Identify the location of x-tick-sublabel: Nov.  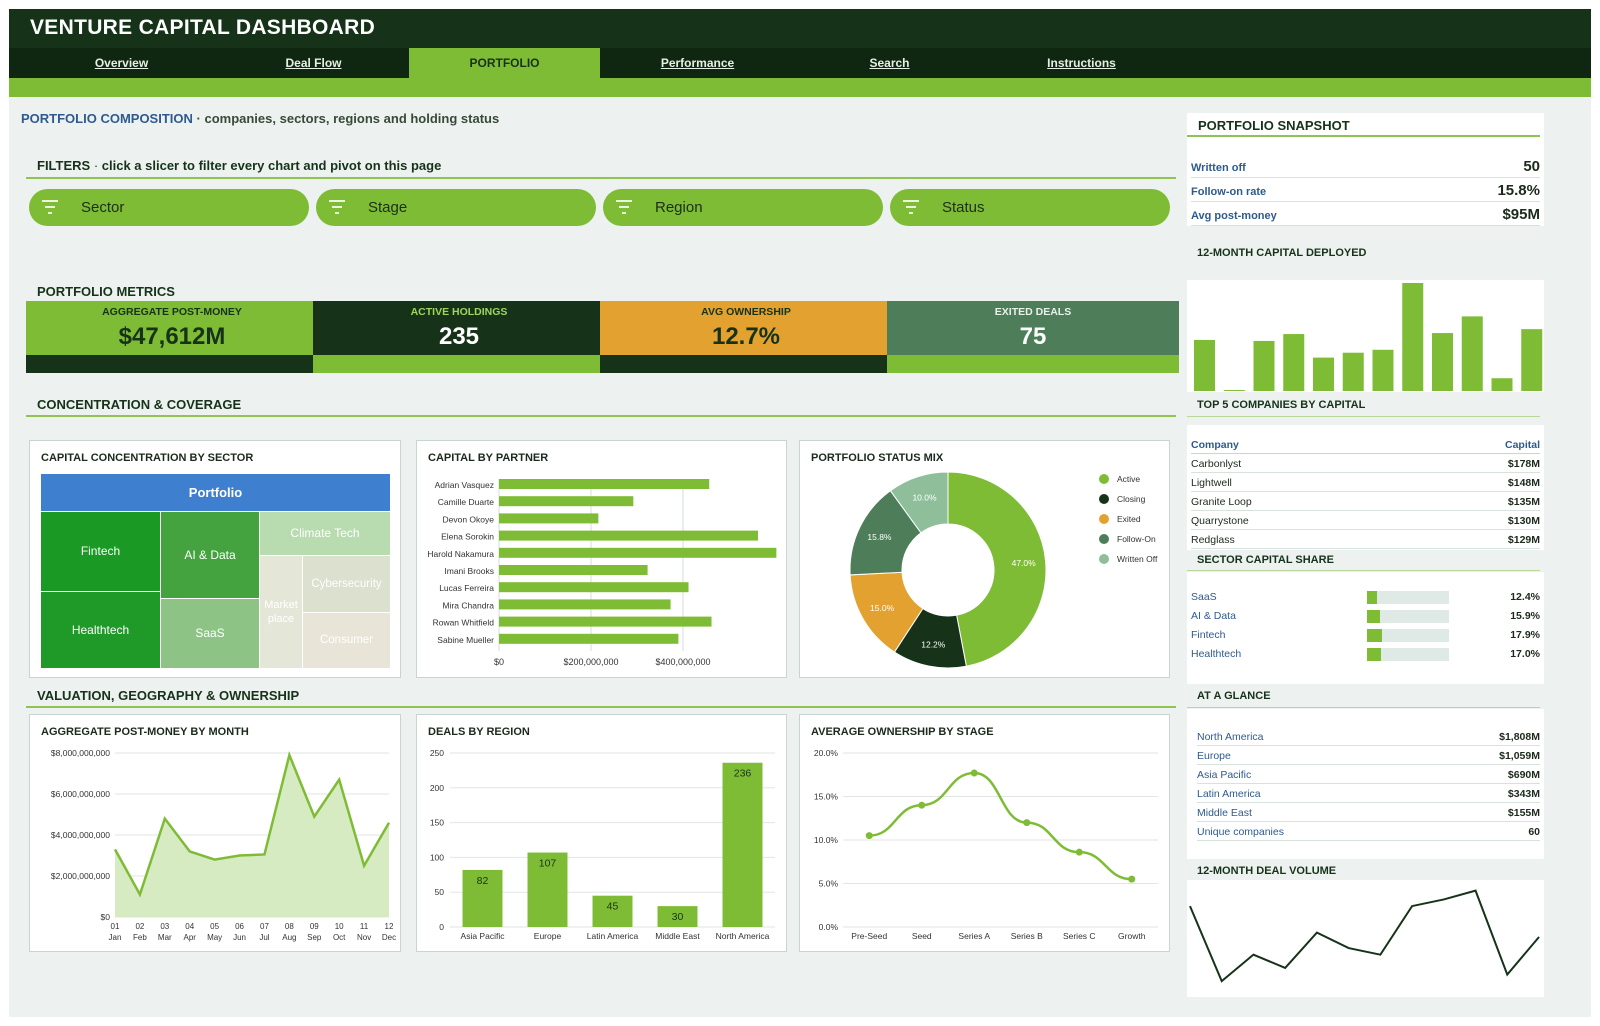
(364, 937).